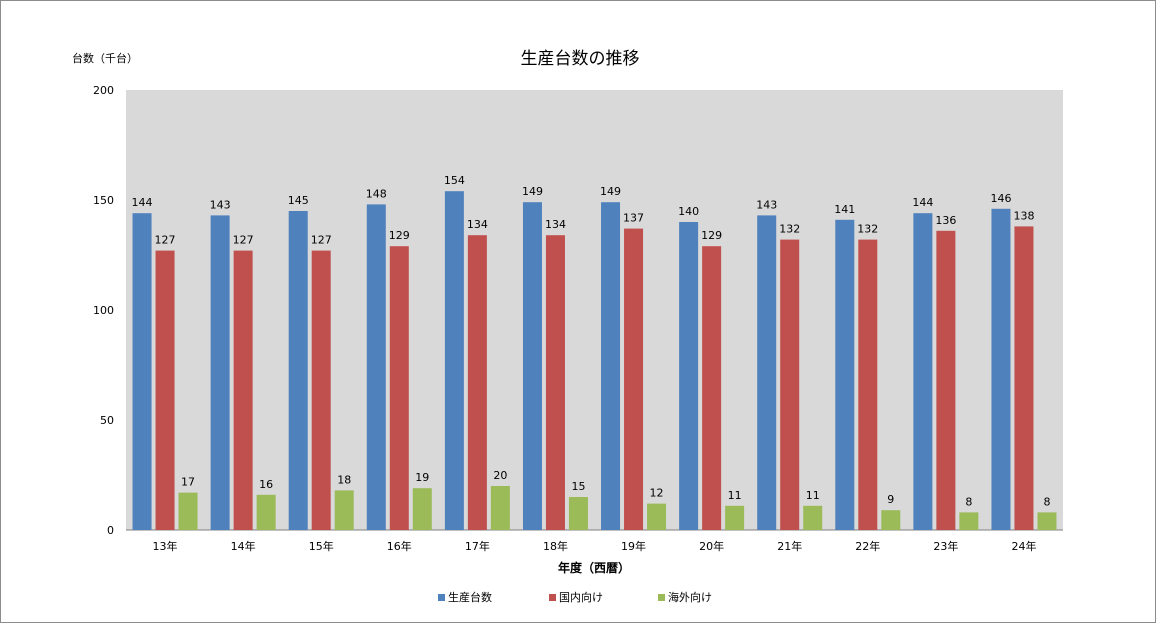 The width and height of the screenshot is (1156, 623). Describe the element at coordinates (945, 546) in the screenshot. I see `x-tick-label: 23年` at that location.